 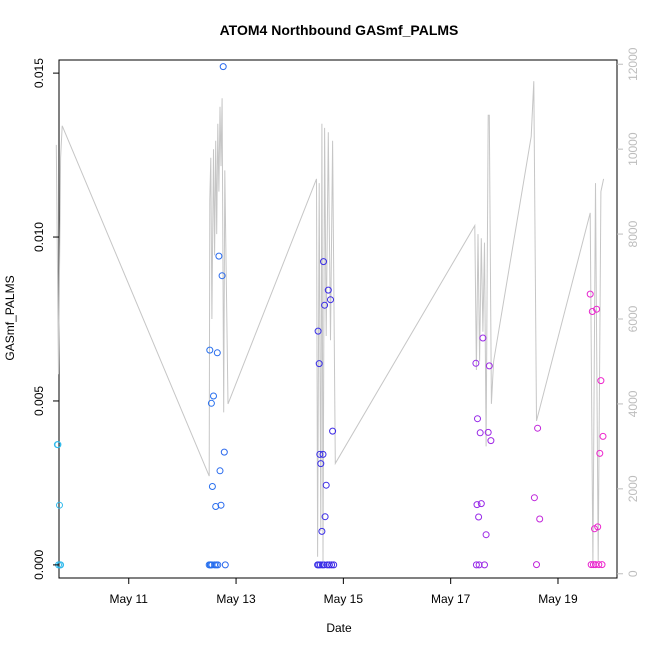 I want to click on x-axis-label: Date, so click(x=339, y=628).